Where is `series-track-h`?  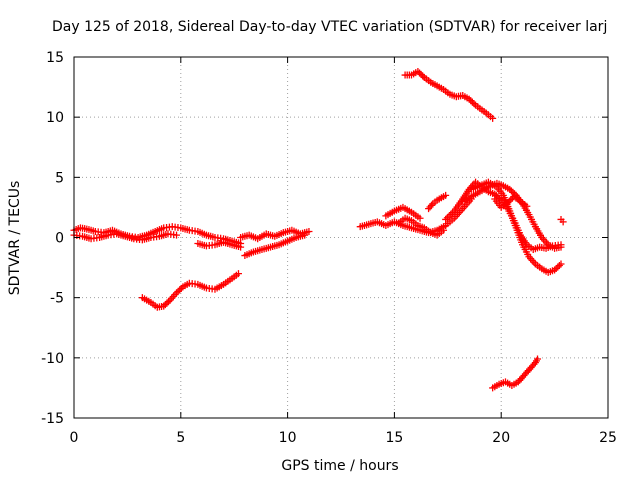 series-track-h is located at coordinates (403, 212).